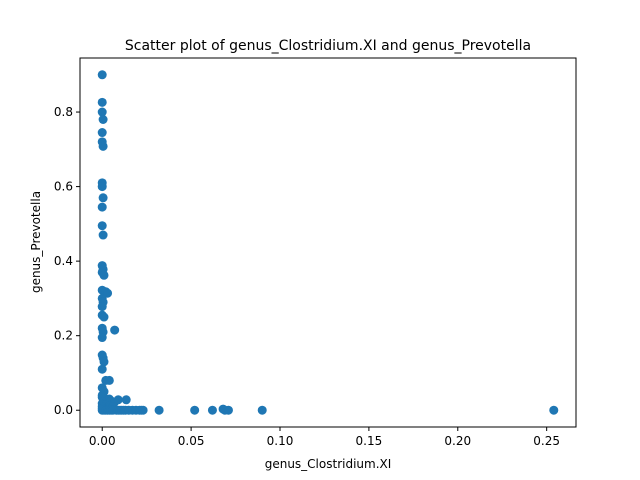 This screenshot has width=640, height=480. I want to click on x-axis-ticks: 0.00 0.05 0.10 0.15 0.20 0.25, so click(324, 437).